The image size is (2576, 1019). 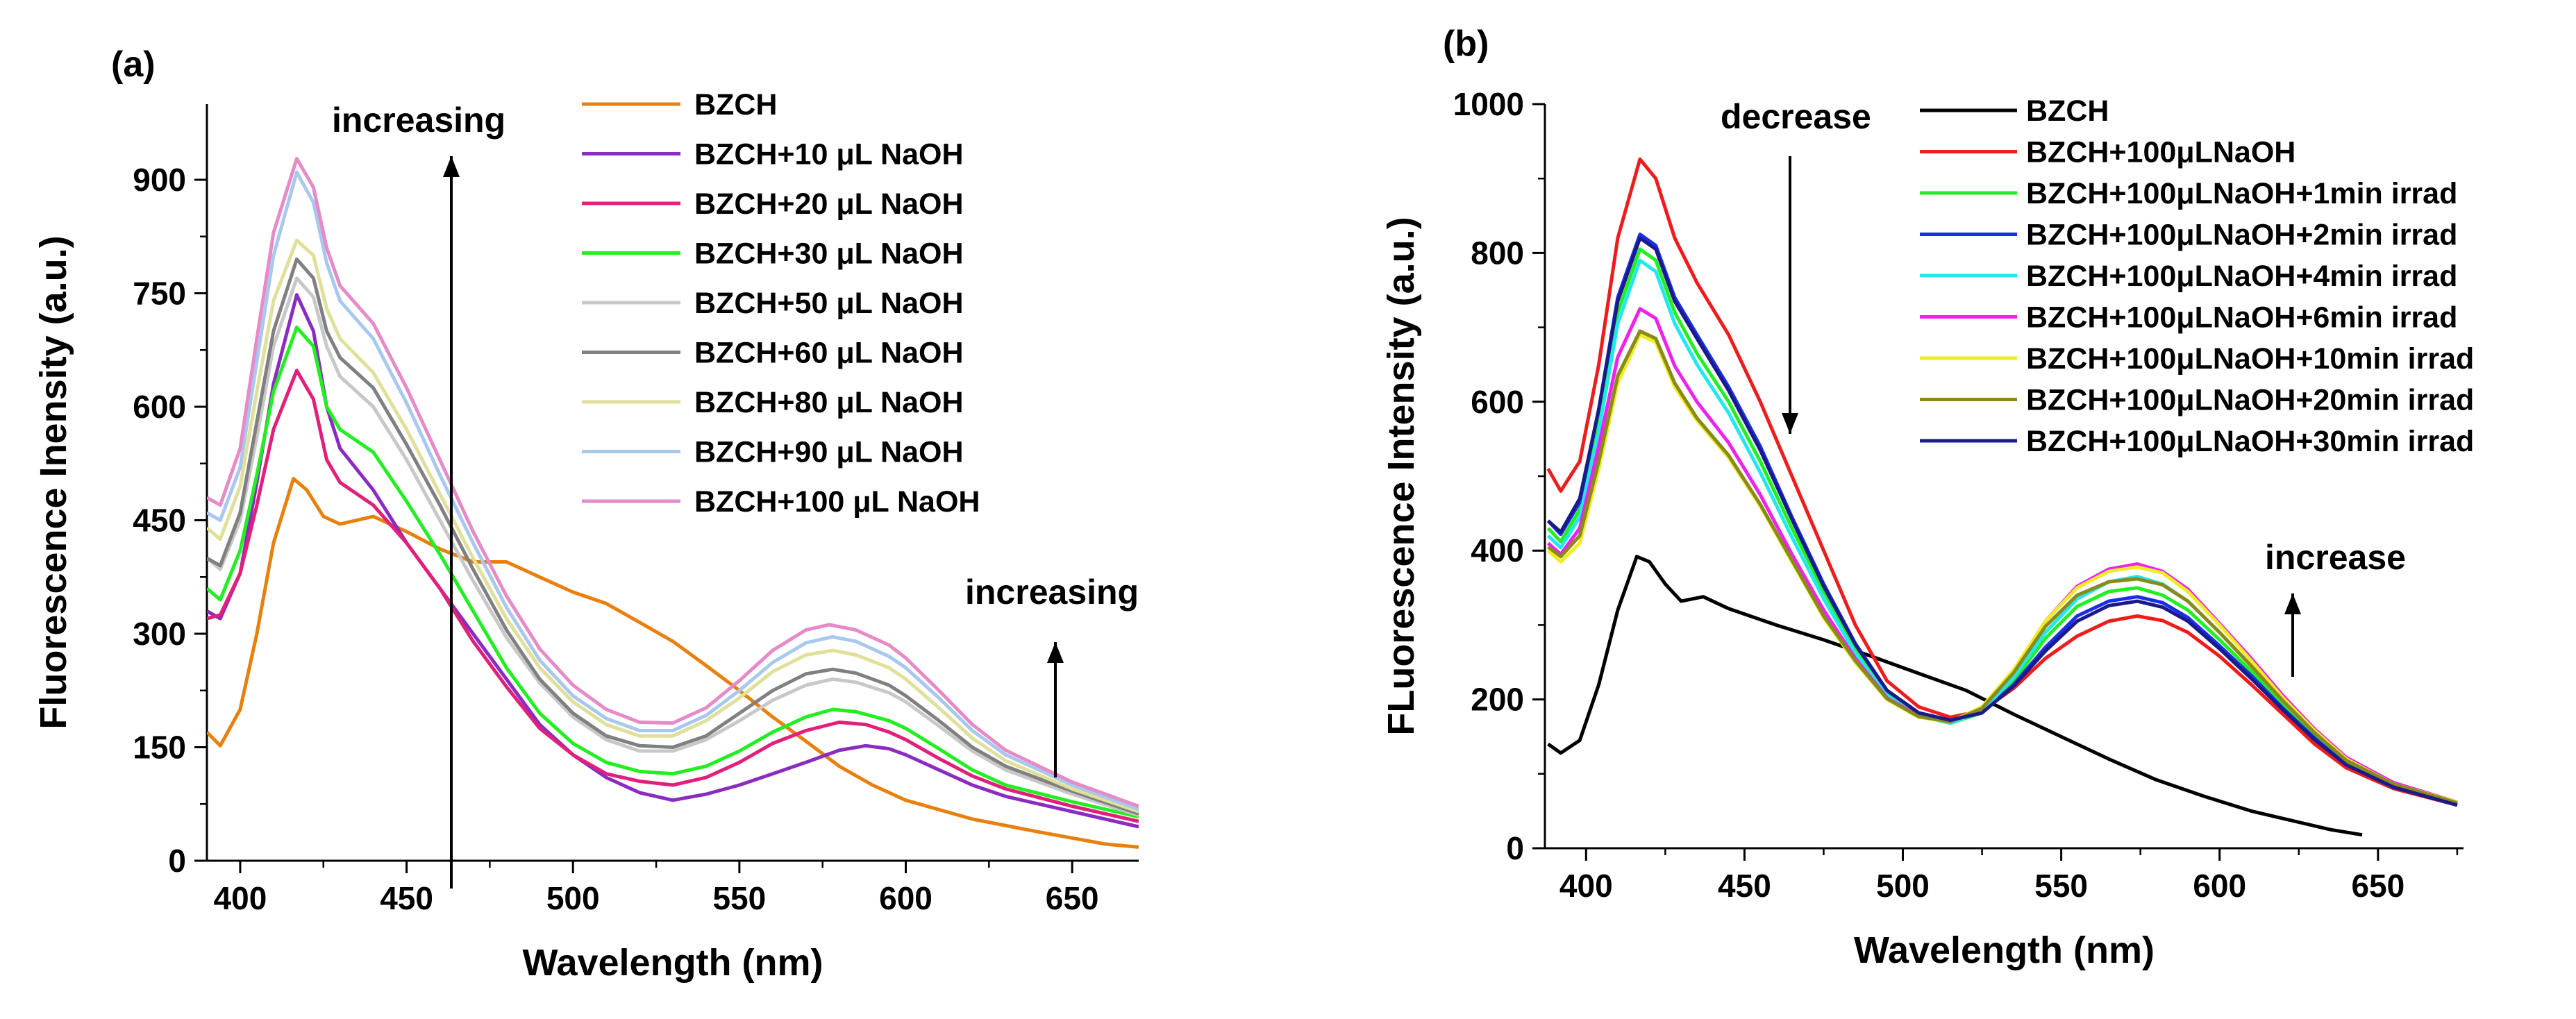 What do you see at coordinates (53, 482) in the screenshot?
I see `y-axis-title: Fluorescence Inensity (a.u.)` at bounding box center [53, 482].